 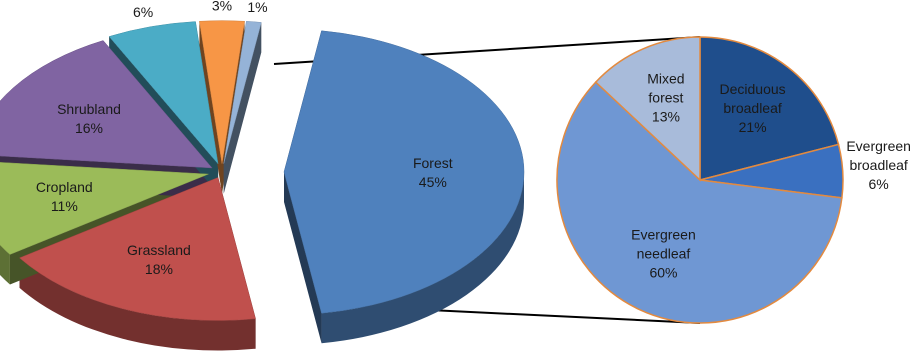 I want to click on grassland-value-label: 18%, so click(x=159, y=269).